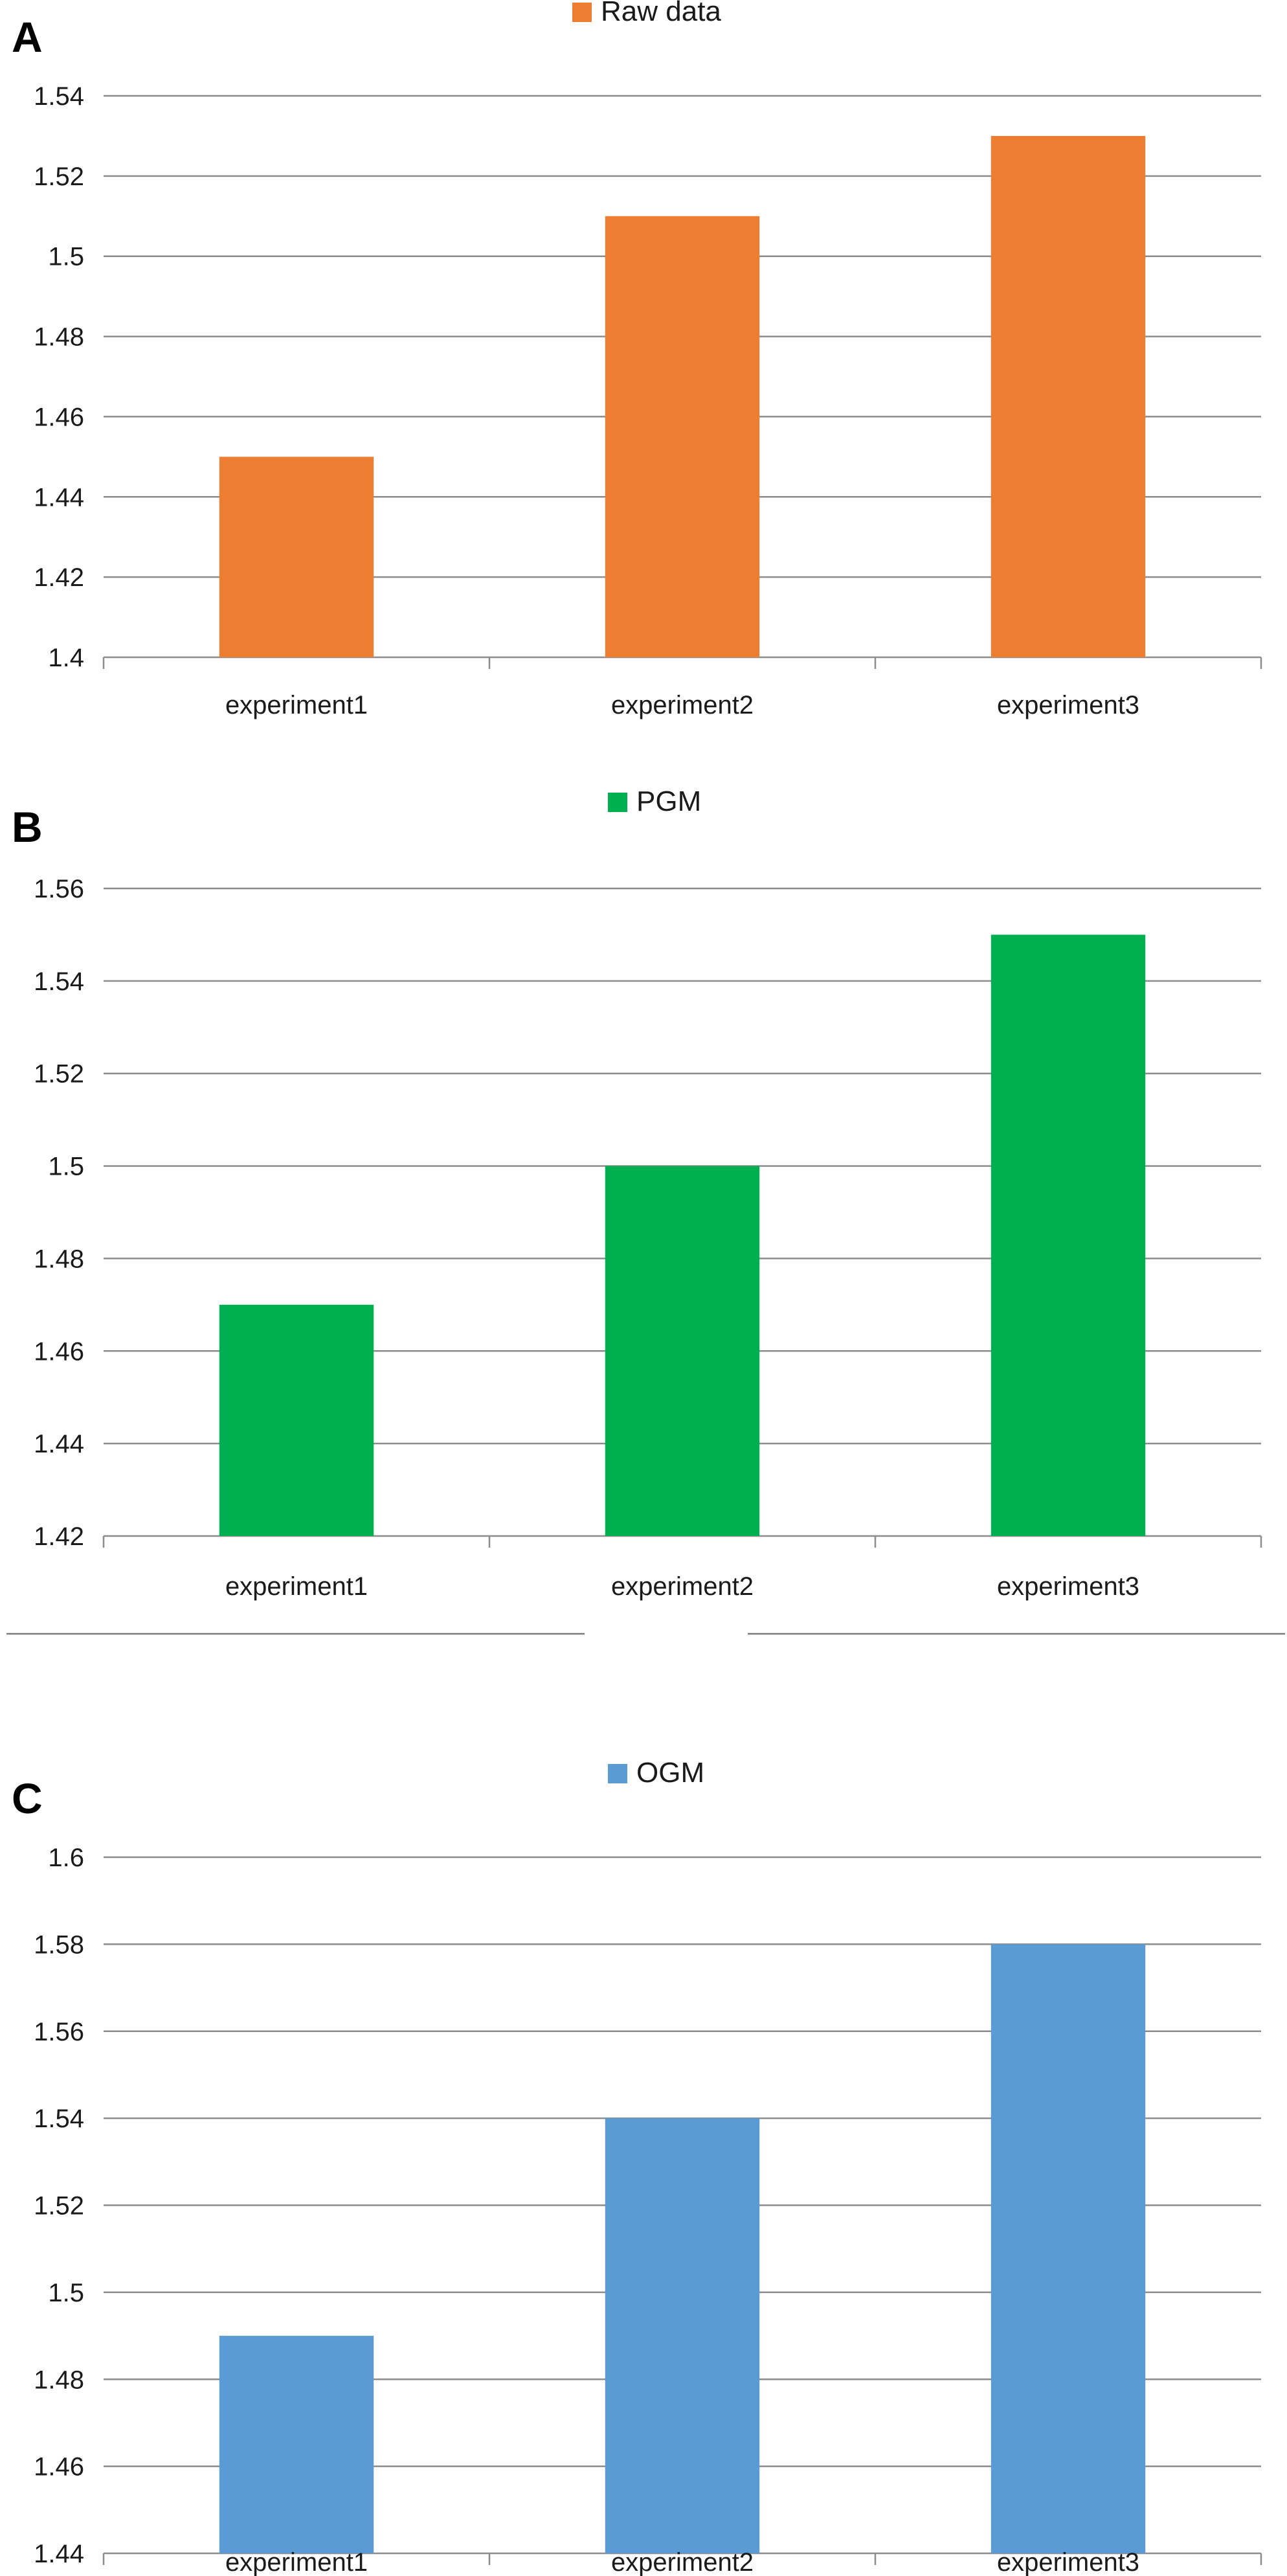 The height and width of the screenshot is (2576, 1287). I want to click on y-tick-label: 1.4, so click(66, 658).